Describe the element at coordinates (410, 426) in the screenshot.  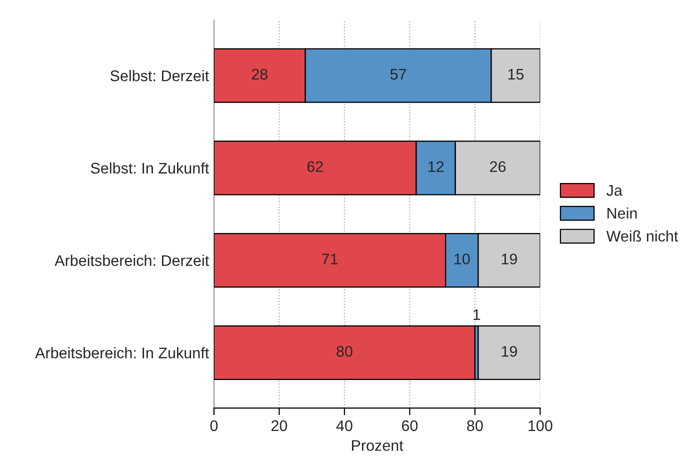
I see `x-tick-label: 60` at that location.